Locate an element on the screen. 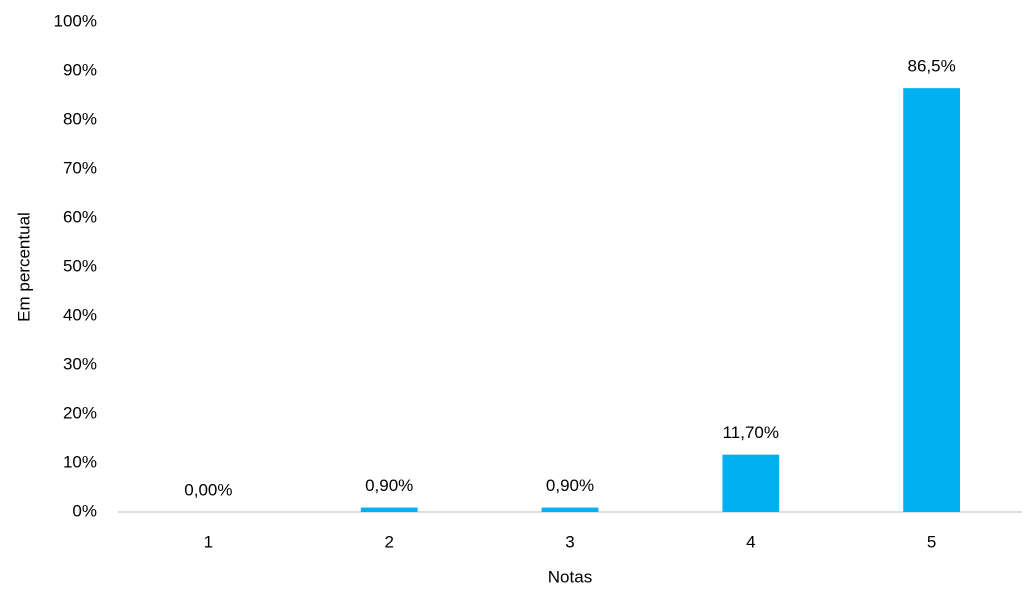  data-label: 11,70% is located at coordinates (751, 432).